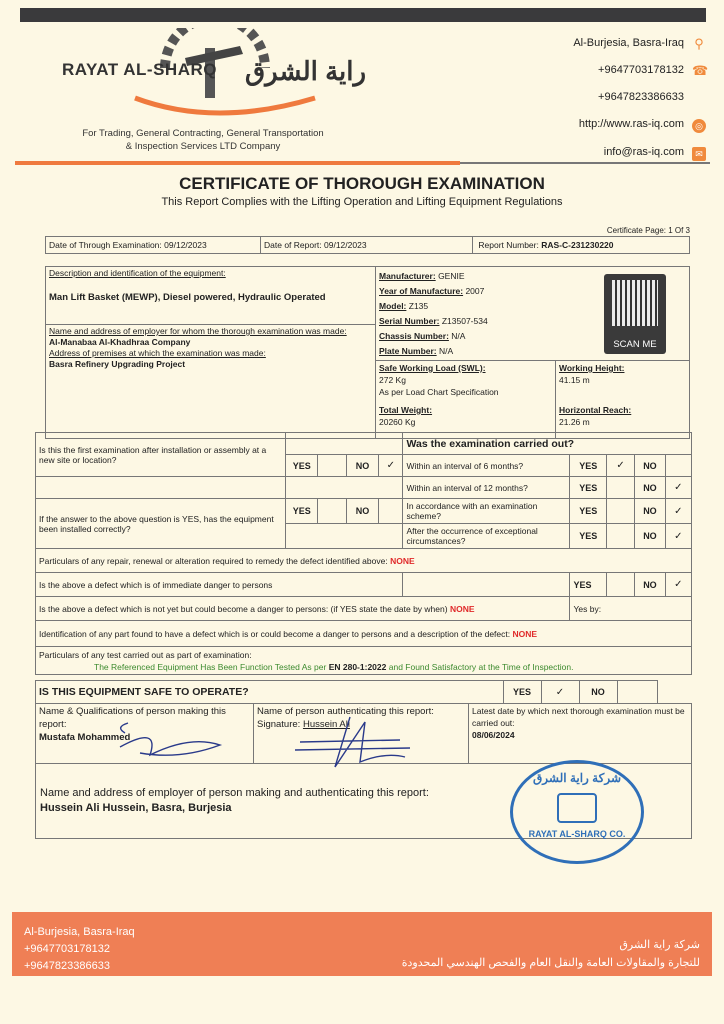 The height and width of the screenshot is (1024, 724). Describe the element at coordinates (171, 739) in the screenshot. I see `maker-signature` at that location.